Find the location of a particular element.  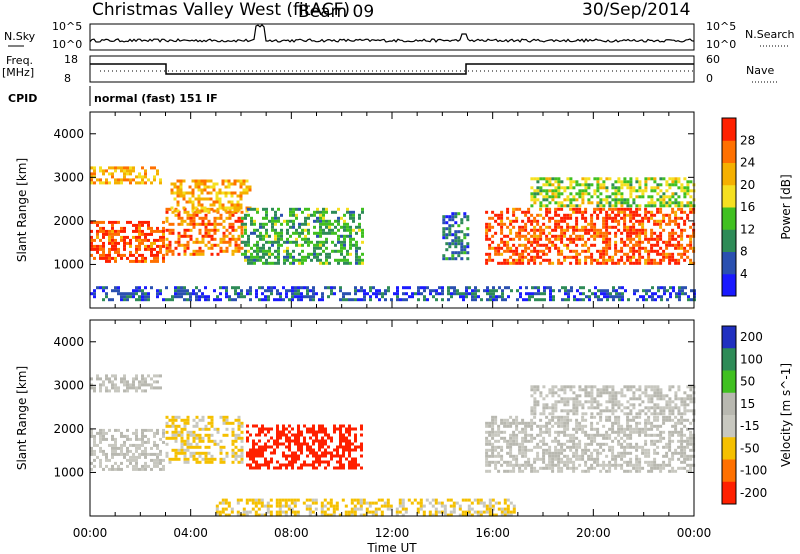

nave-label: Nave is located at coordinates (760, 70).